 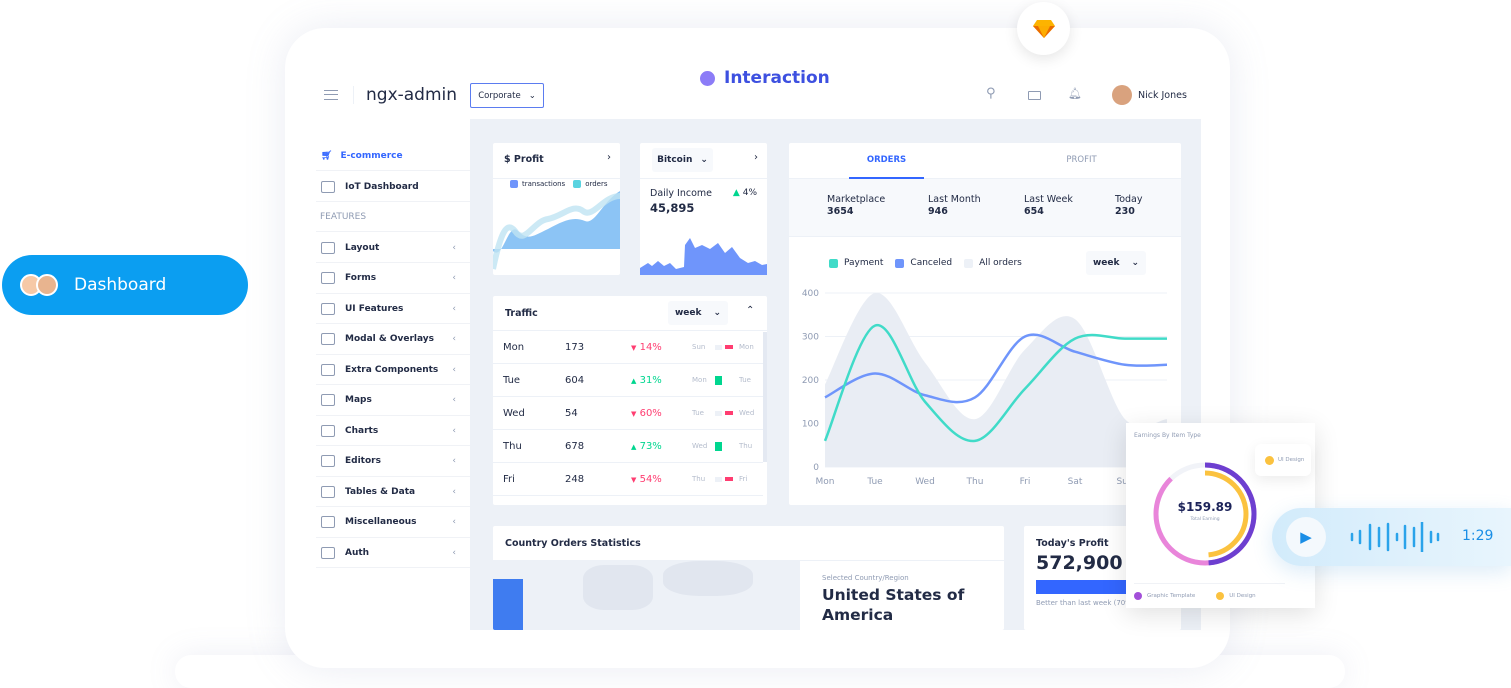 What do you see at coordinates (865, 578) in the screenshot?
I see `selected-country-label: Selected Country/Region` at bounding box center [865, 578].